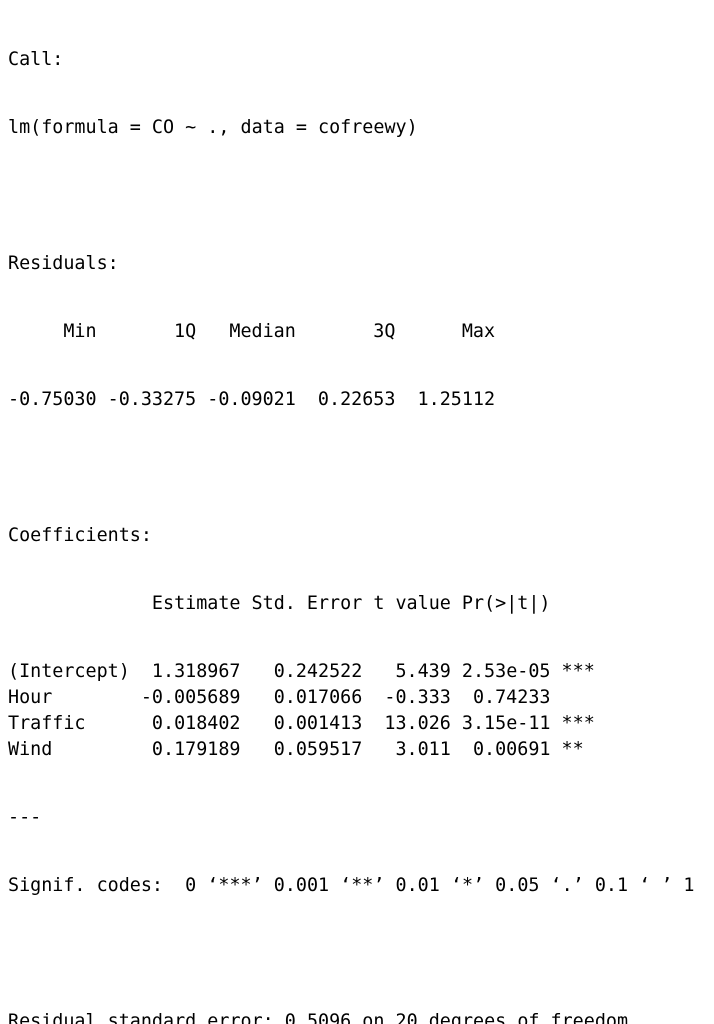 The height and width of the screenshot is (1024, 714). I want to click on residual-header: Max, so click(478, 331).